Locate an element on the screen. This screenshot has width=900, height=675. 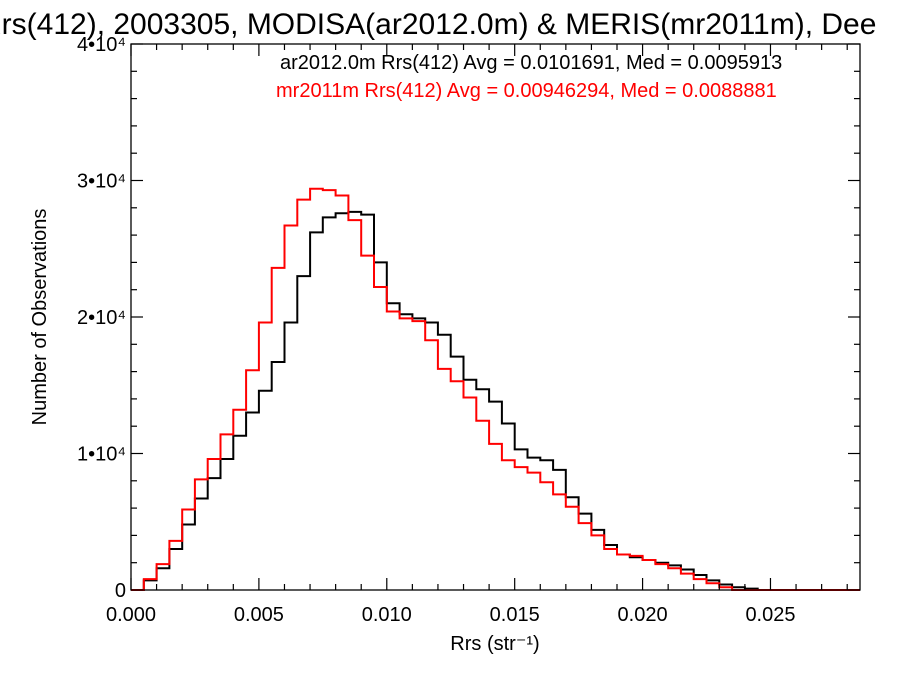
y-tick-label: 0 is located at coordinates (120, 591).